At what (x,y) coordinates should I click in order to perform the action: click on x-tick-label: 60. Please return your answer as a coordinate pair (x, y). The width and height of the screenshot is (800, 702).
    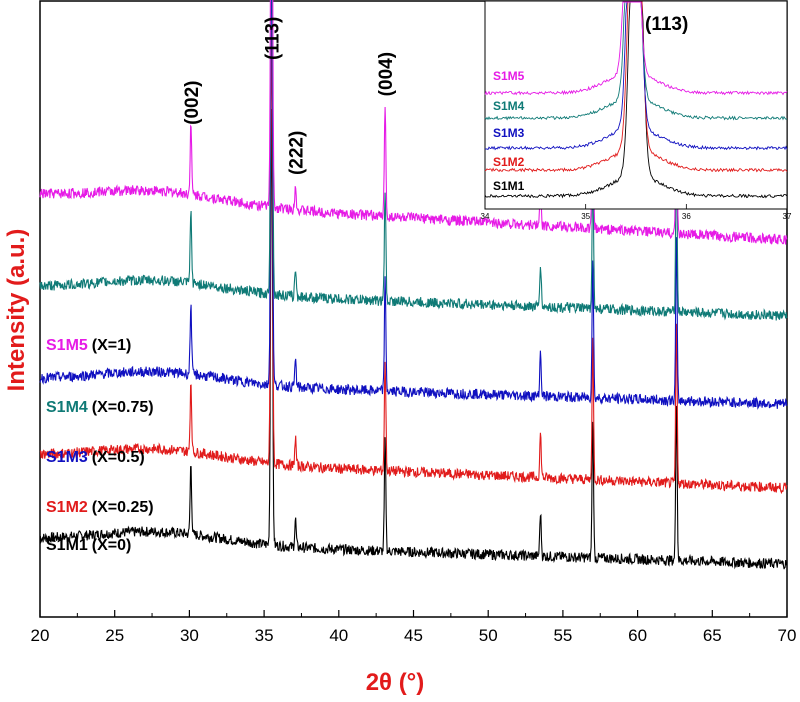
    Looking at the image, I should click on (637, 635).